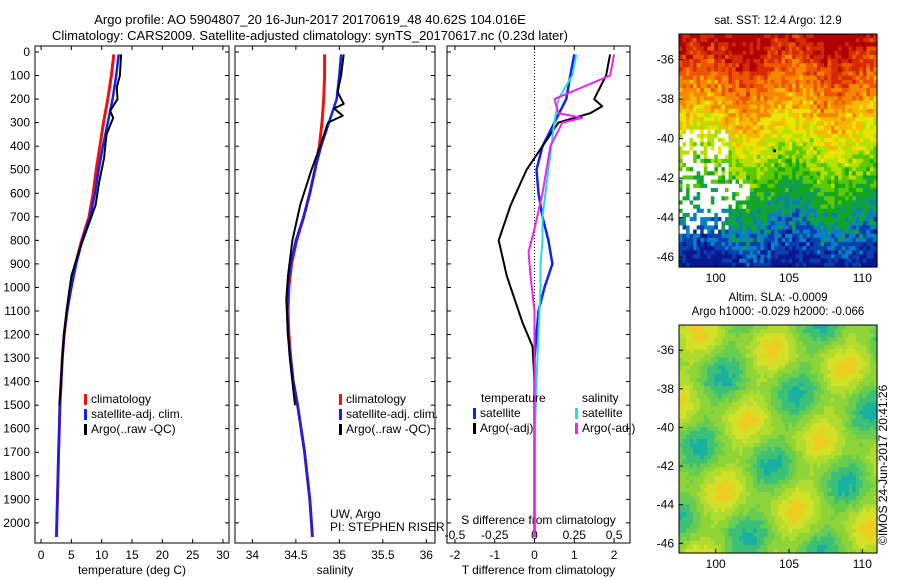  I want to click on x-tick-label: 5, so click(71, 555).